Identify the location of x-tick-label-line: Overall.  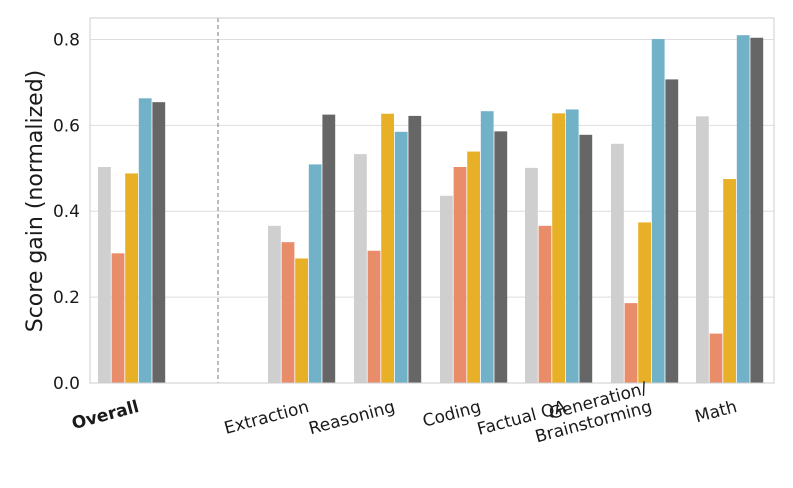
(105, 415).